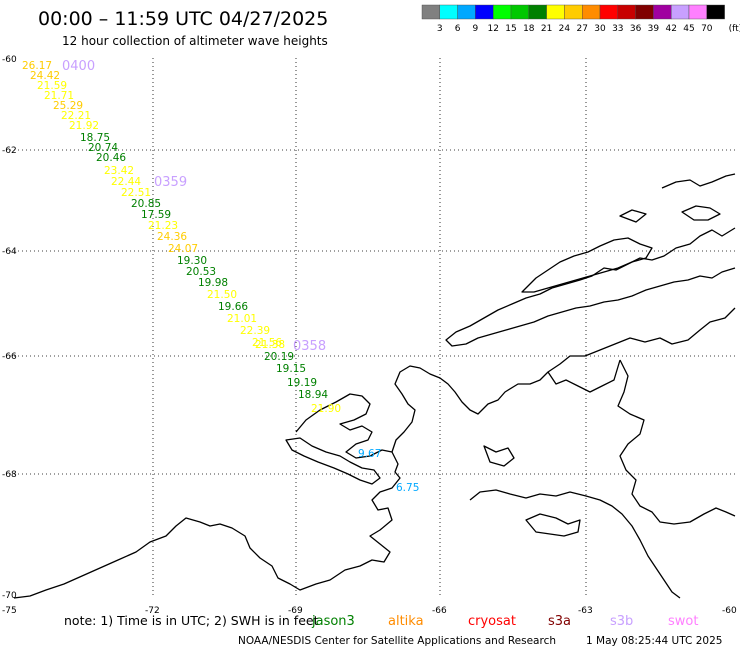 The image size is (740, 654). Describe the element at coordinates (670, 29) in the screenshot. I see `scale-tick-label: 42` at that location.